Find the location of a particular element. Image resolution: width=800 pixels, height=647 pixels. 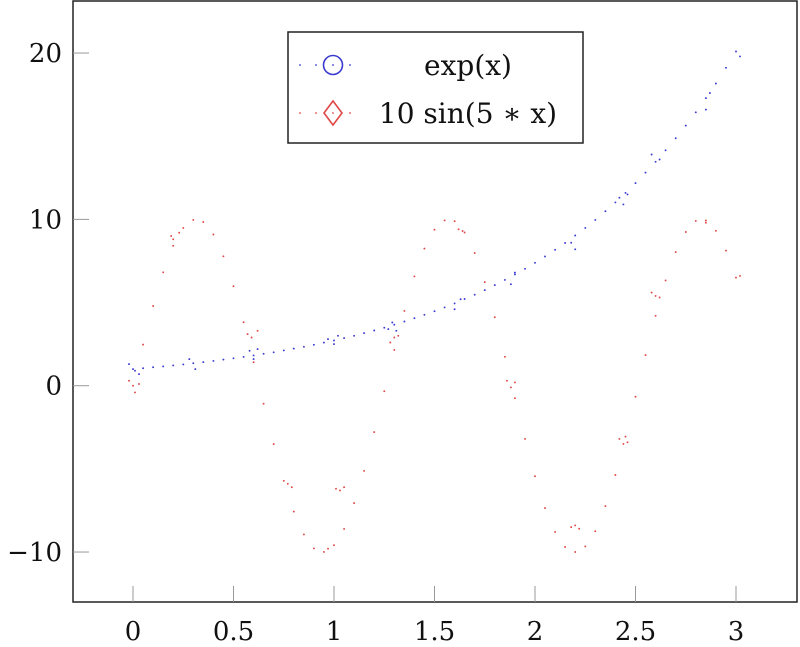

y-tick-label: 0 is located at coordinates (53, 387).